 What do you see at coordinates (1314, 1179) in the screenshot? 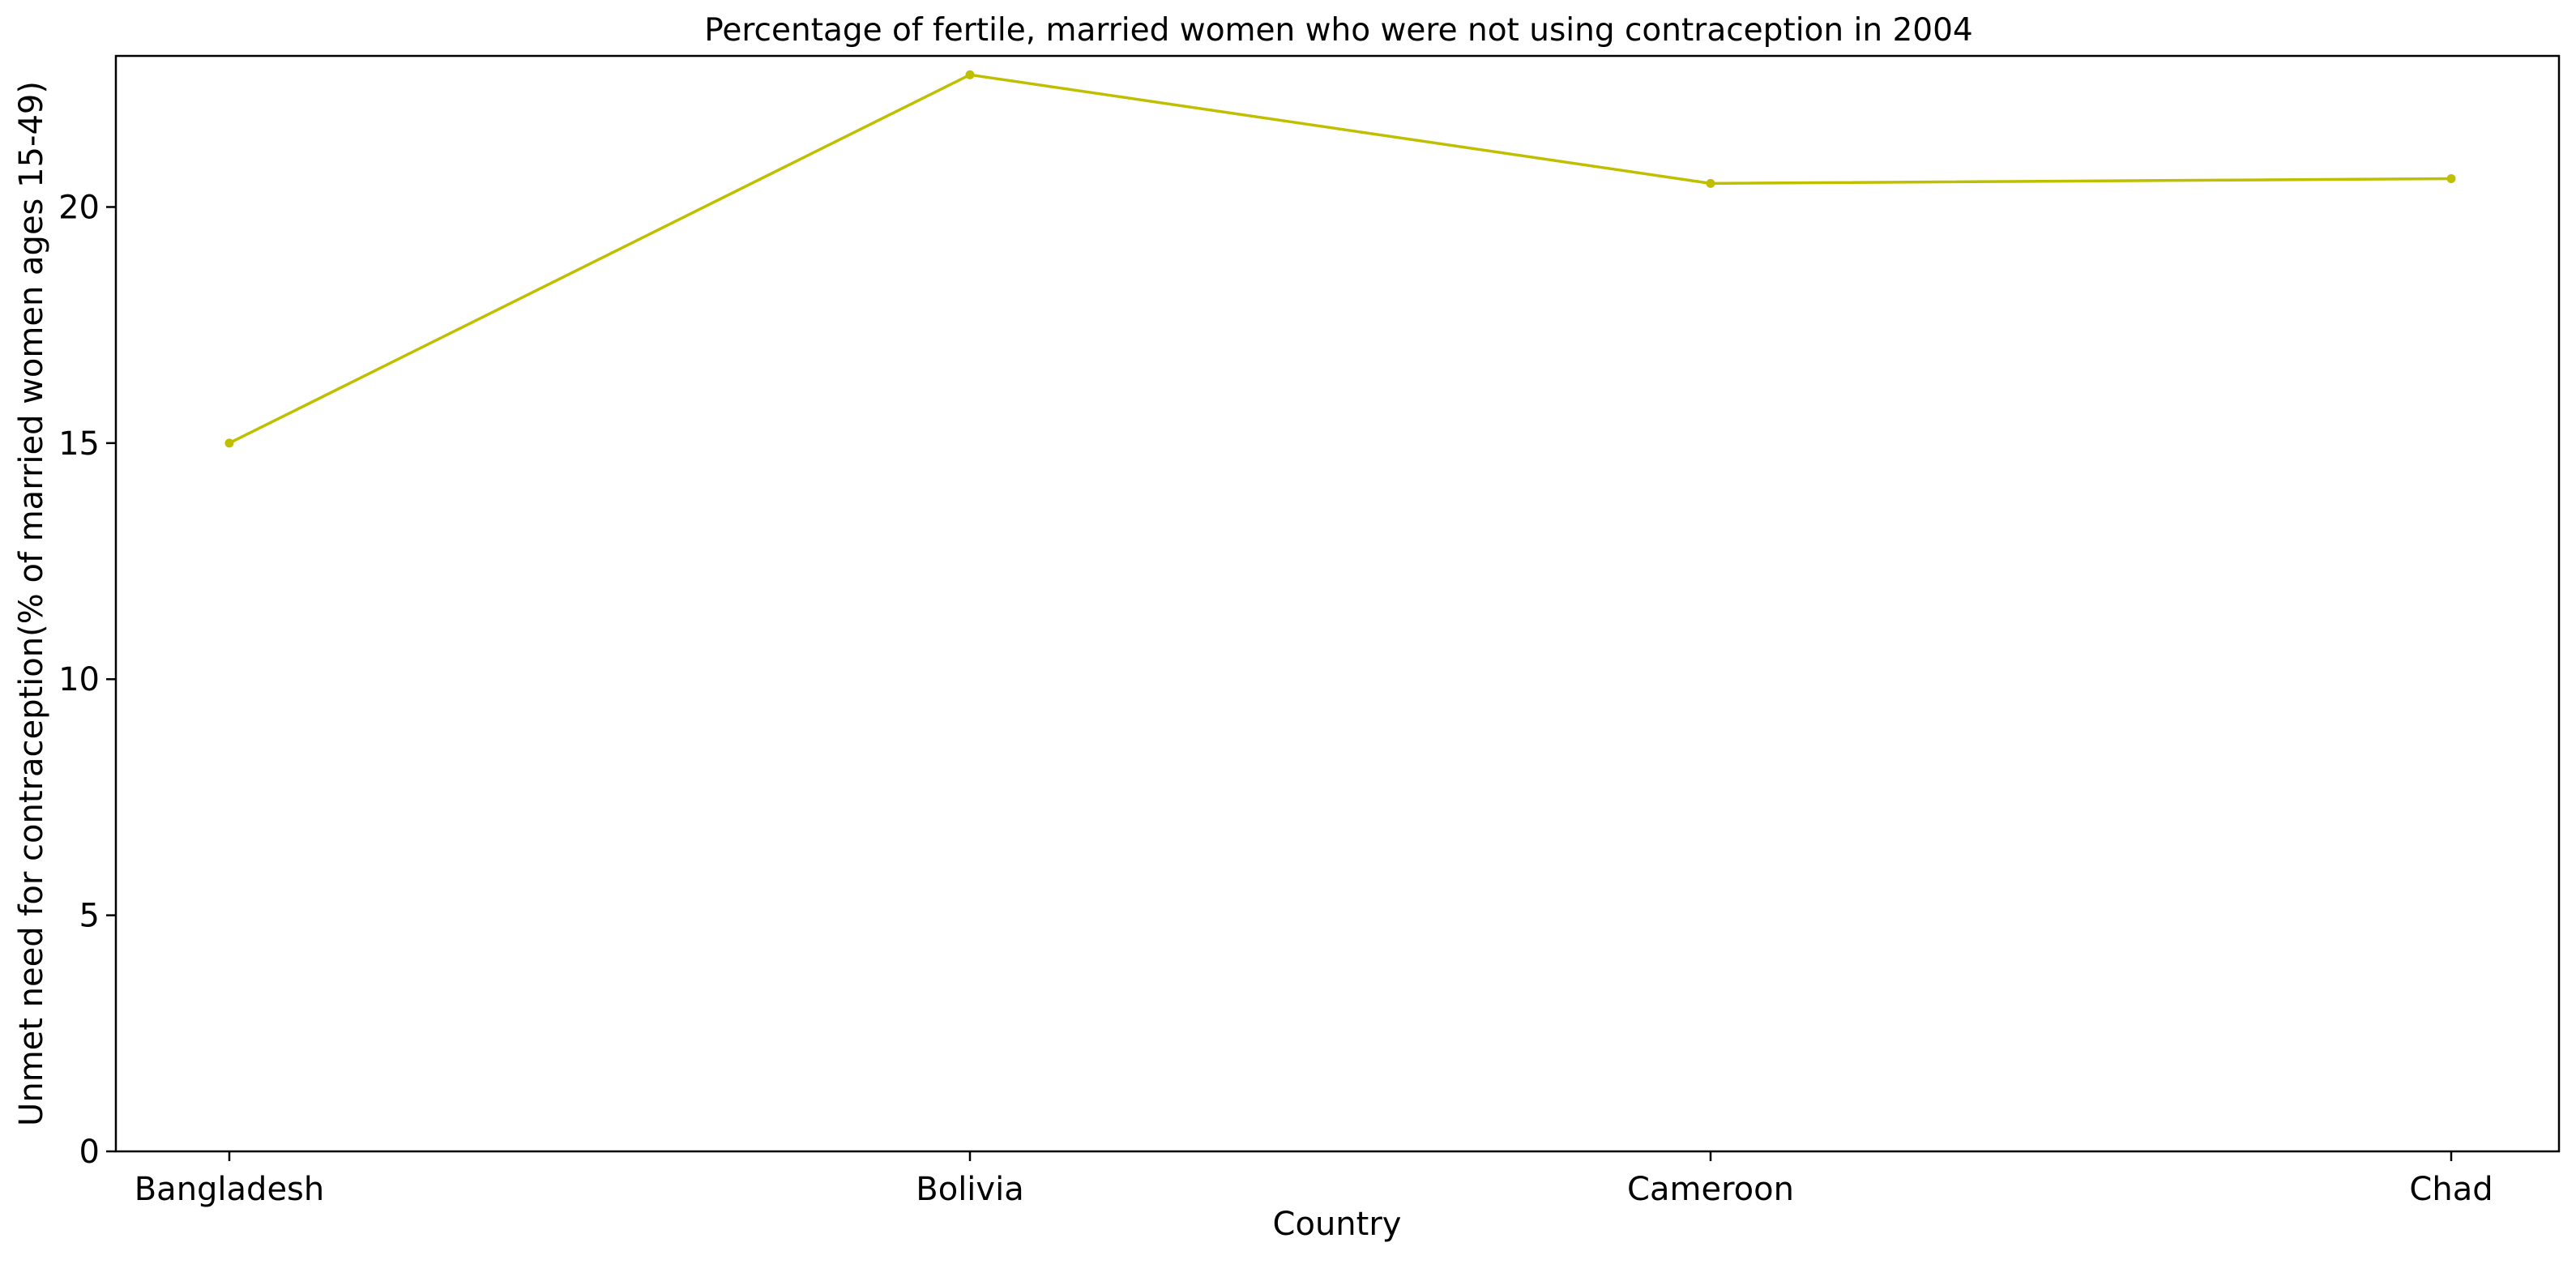
I see `x-axis-ticks: Bangladesh Bolivia Cameroon Chad` at bounding box center [1314, 1179].